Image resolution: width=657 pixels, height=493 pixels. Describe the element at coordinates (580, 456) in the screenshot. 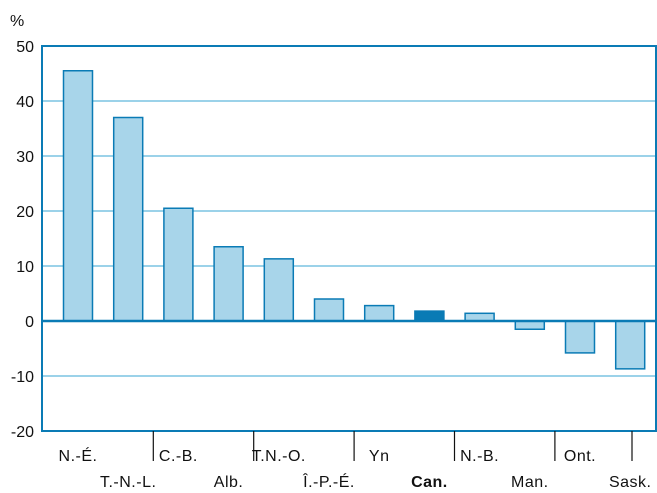

I see `x-tick-label-10: Ont.` at that location.